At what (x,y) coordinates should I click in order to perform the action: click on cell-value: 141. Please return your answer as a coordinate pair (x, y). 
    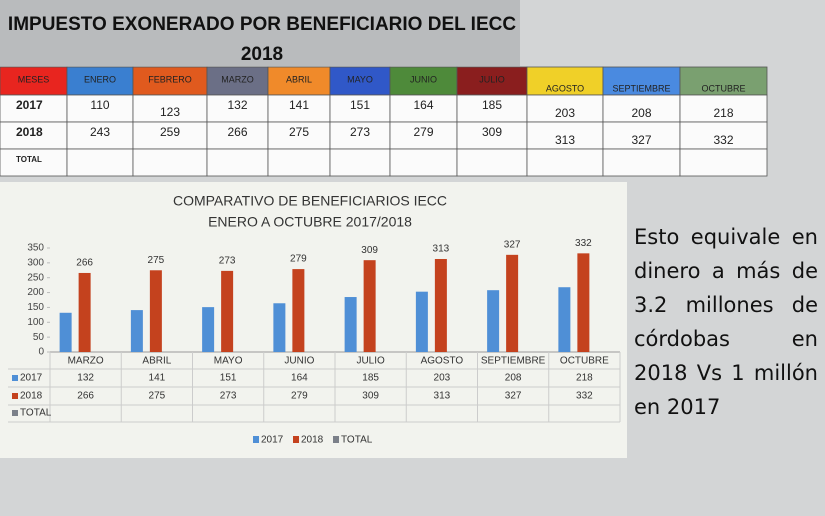
    Looking at the image, I should click on (299, 105).